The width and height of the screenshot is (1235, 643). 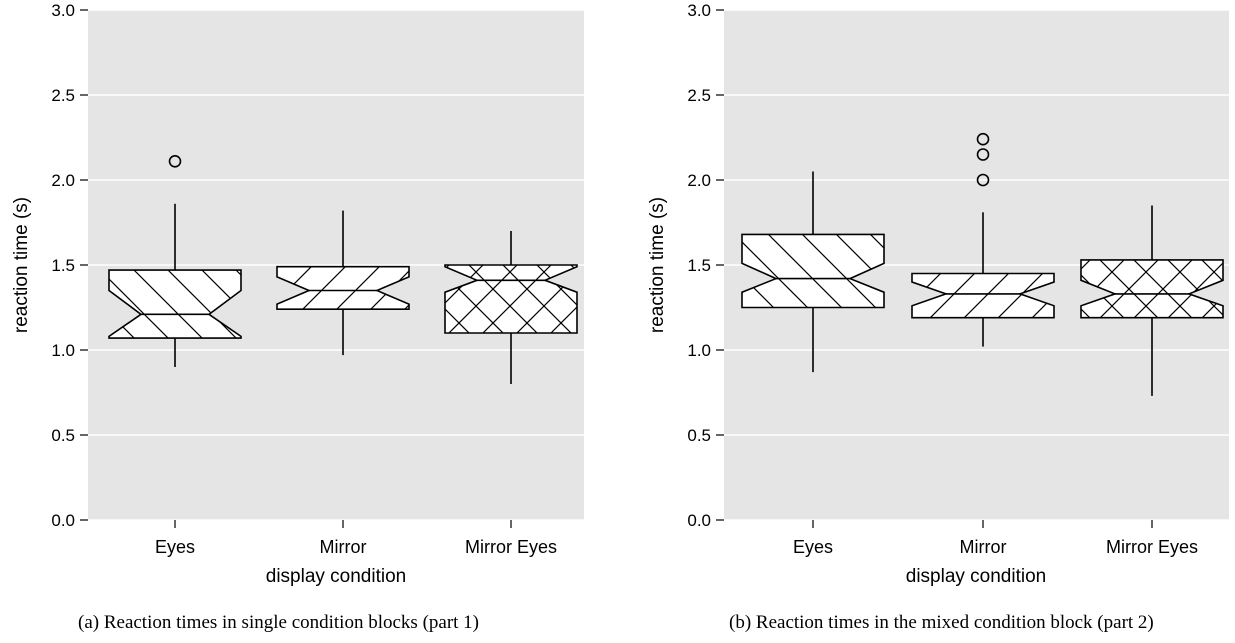 I want to click on boxes, so click(x=343, y=269).